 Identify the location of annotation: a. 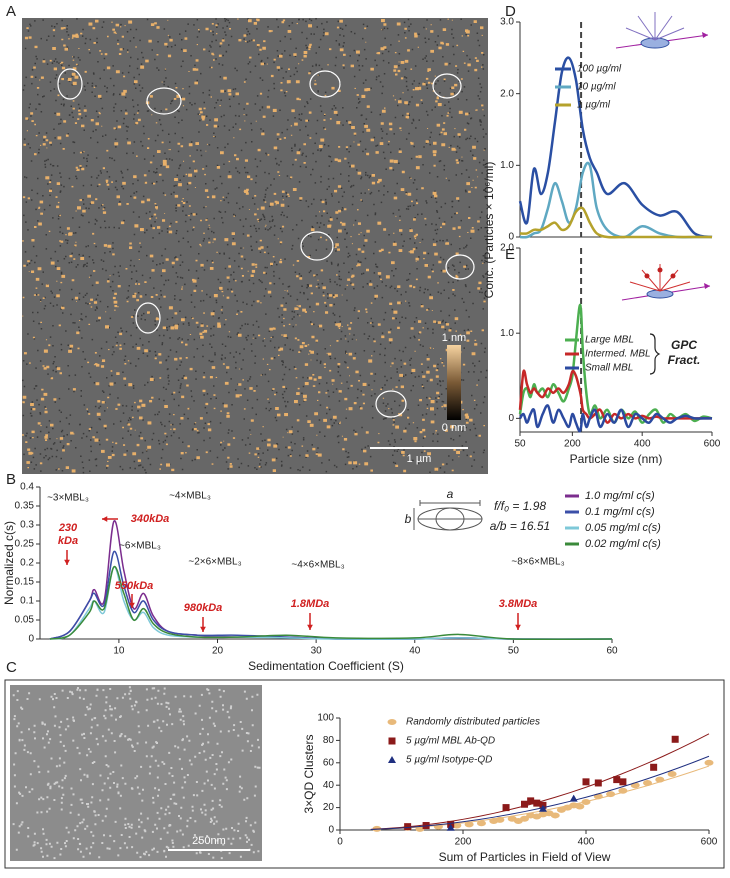
(450, 494).